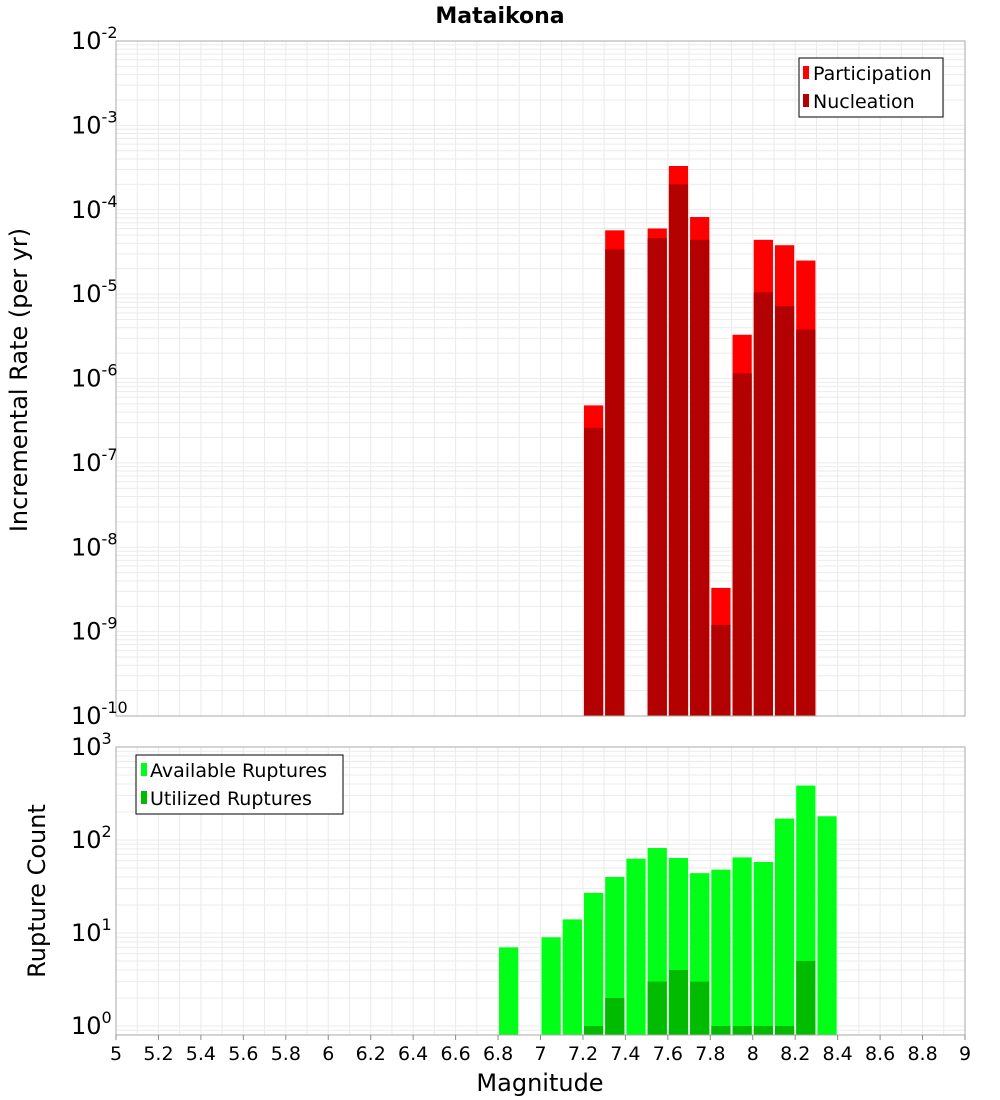  I want to click on x-tick-label: 5.4, so click(201, 1054).